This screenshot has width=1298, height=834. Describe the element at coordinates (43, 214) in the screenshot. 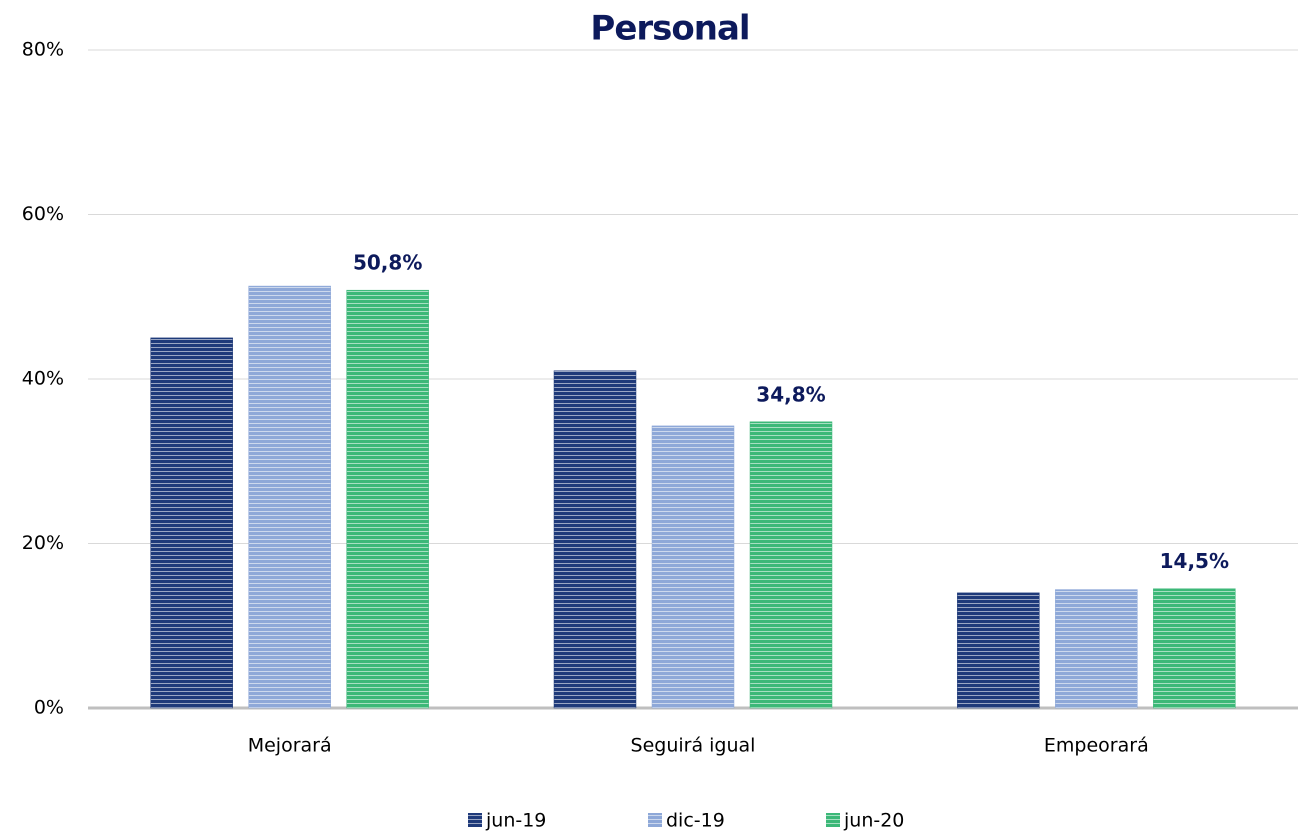

I see `y-tick-label: 60%` at that location.